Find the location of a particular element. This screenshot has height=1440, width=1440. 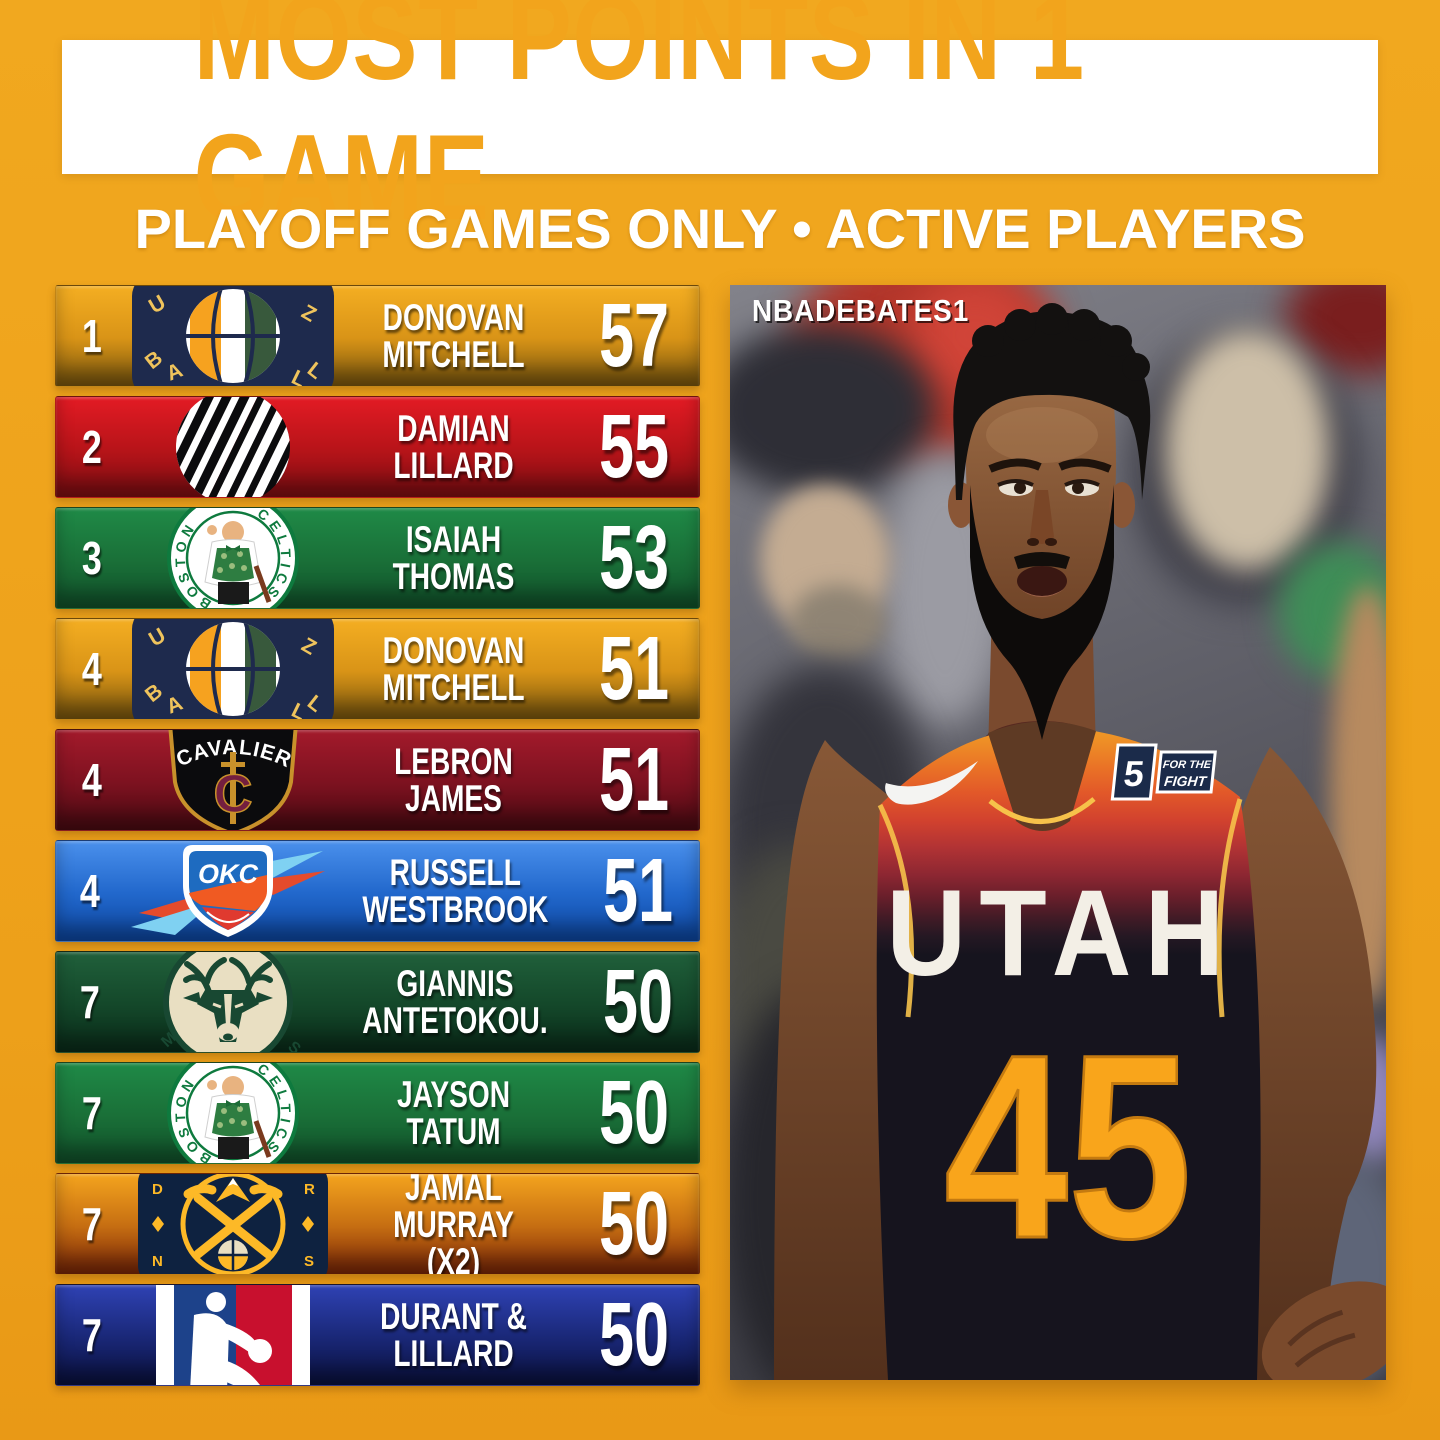

svg-text: 5 is located at coordinates (1134, 773).